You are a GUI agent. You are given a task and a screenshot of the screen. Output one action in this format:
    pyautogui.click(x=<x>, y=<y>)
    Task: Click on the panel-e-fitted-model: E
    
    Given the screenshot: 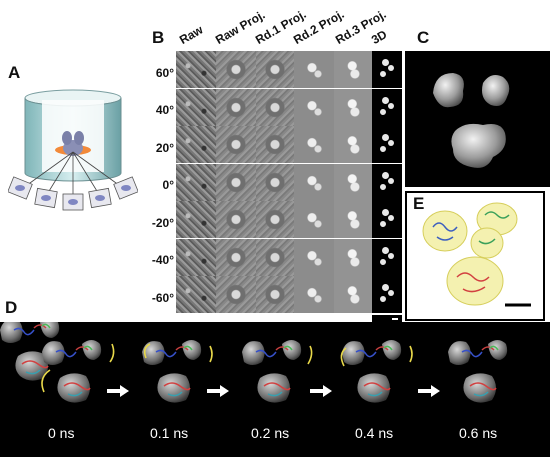 What is the action you would take?
    pyautogui.click(x=475, y=256)
    